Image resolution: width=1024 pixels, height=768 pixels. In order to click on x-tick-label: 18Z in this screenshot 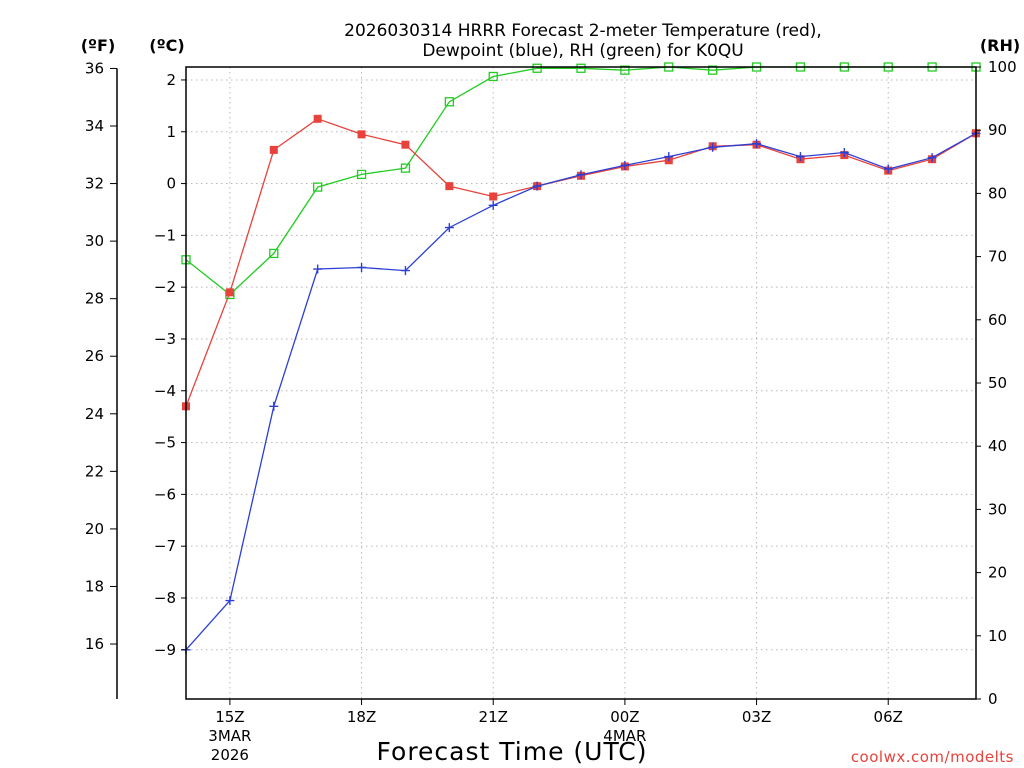, I will do `click(361, 717)`.